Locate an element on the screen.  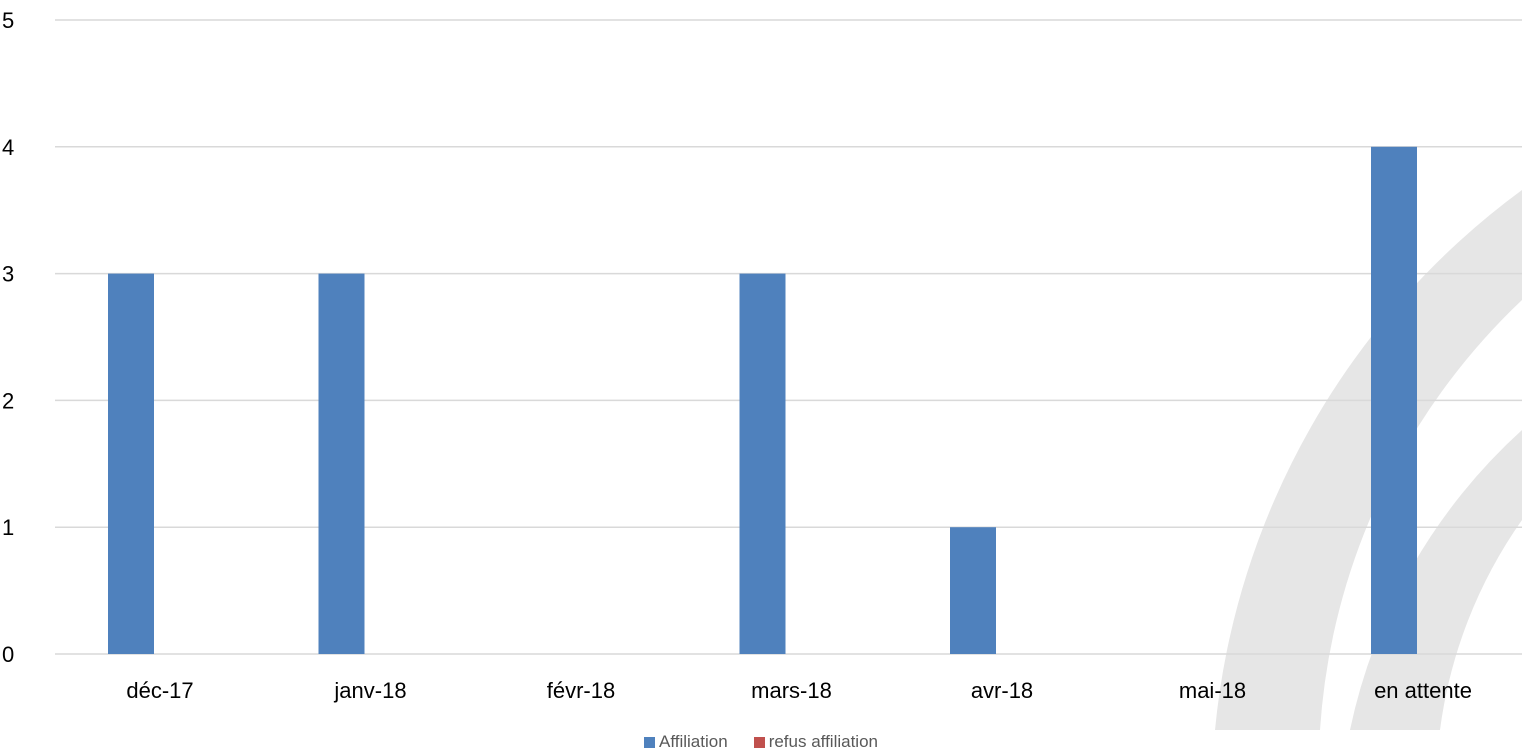
x-tick-label: avr-18 is located at coordinates (1002, 690).